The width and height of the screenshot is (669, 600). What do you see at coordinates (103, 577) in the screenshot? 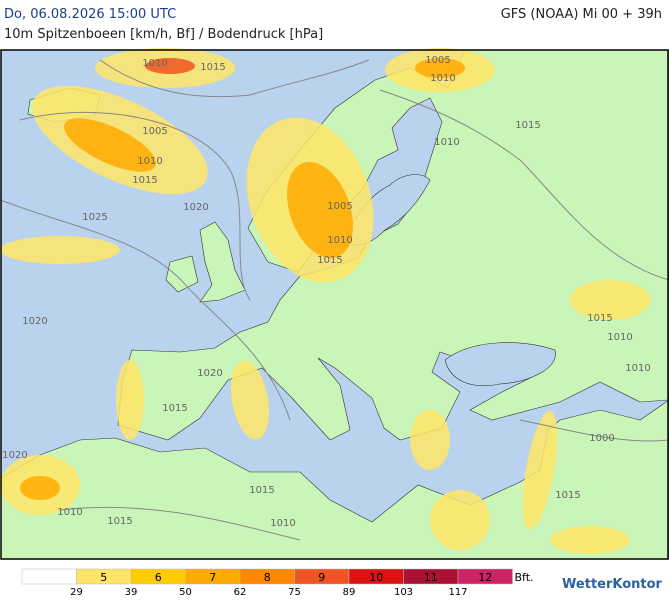
I see `beaufort-label: 5` at bounding box center [103, 577].